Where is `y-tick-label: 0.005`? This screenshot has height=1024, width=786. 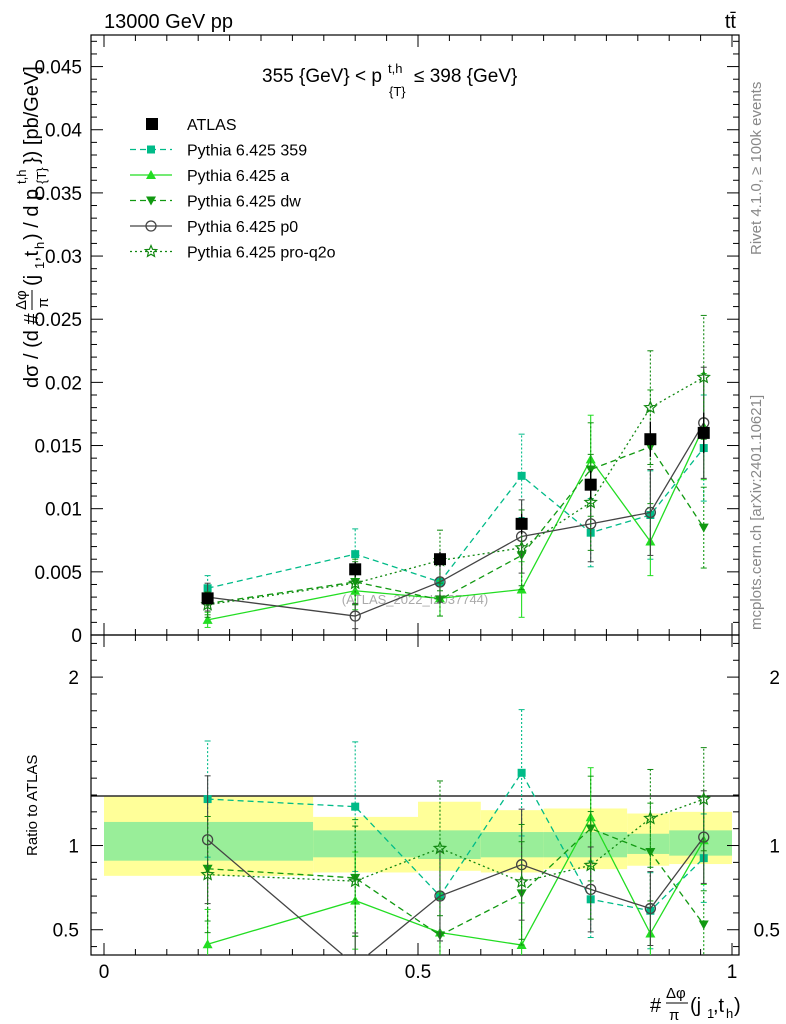 y-tick-label: 0.005 is located at coordinates (58, 573).